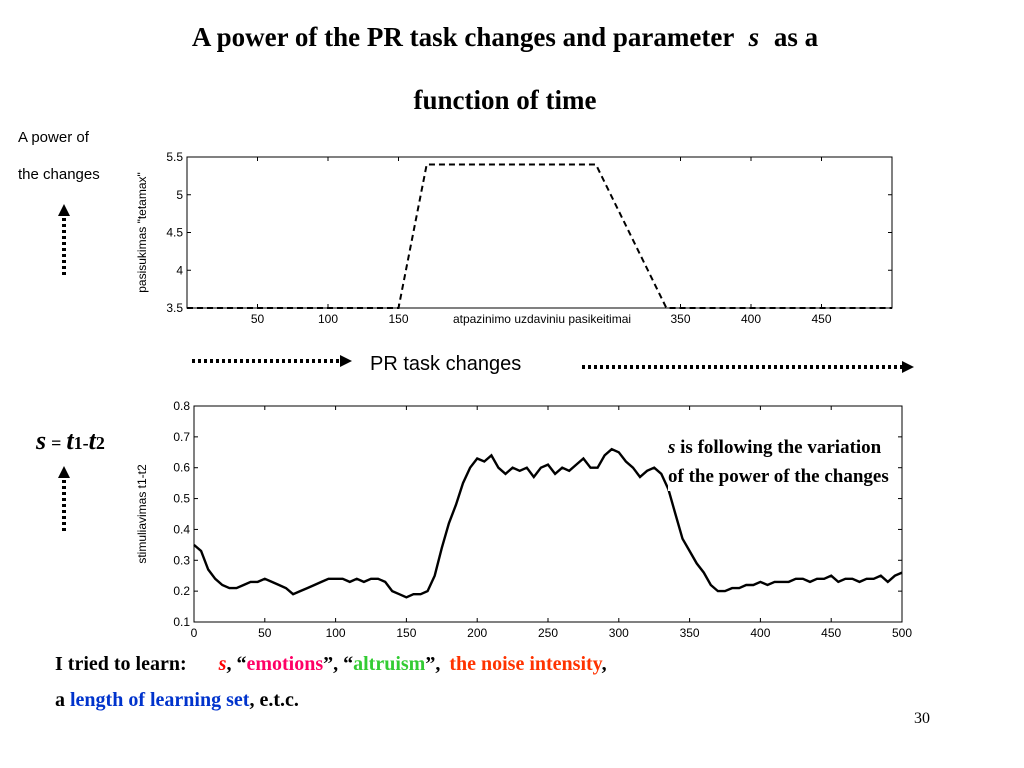  Describe the element at coordinates (85, 443) in the screenshot. I see `formula-minus: -` at that location.